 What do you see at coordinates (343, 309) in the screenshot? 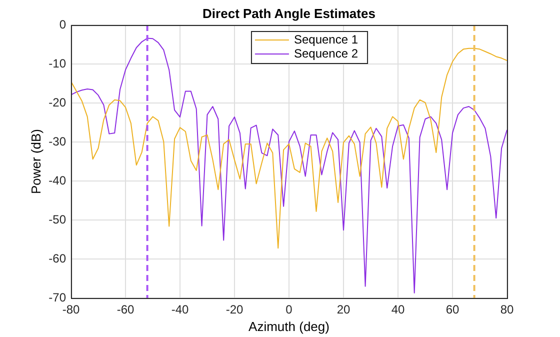
I see `x-tick-label: 20` at bounding box center [343, 309].